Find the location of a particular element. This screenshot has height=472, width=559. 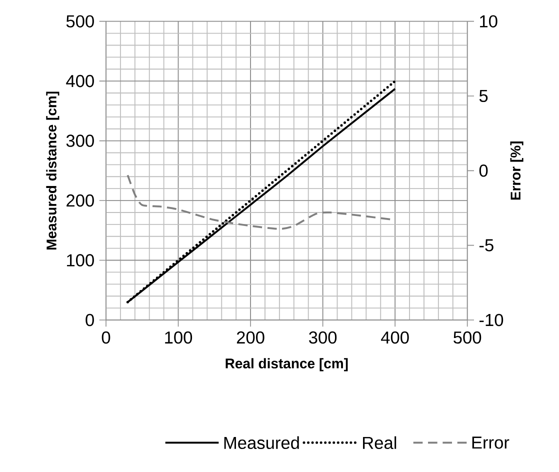

y2-tick-label: 5 is located at coordinates (483, 96).